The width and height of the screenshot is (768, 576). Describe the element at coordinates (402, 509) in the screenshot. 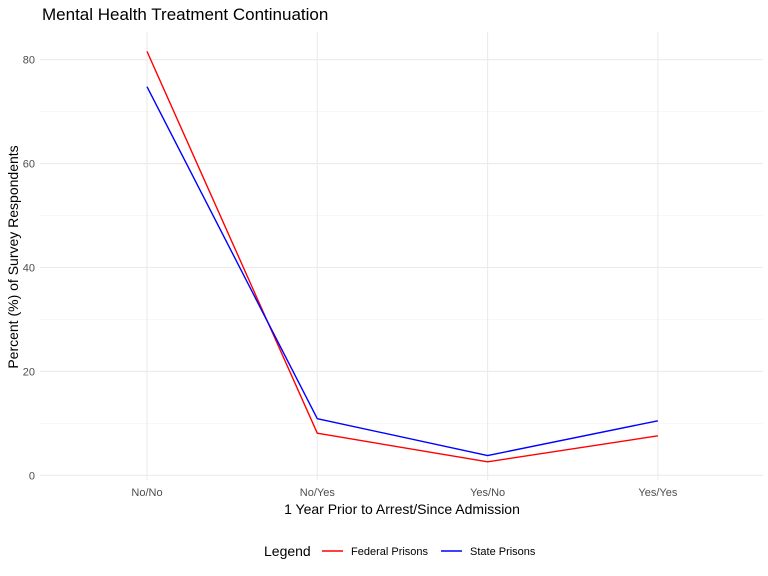

I see `x-axis-title: 1 Year Prior to Arrest/Since Admission` at that location.